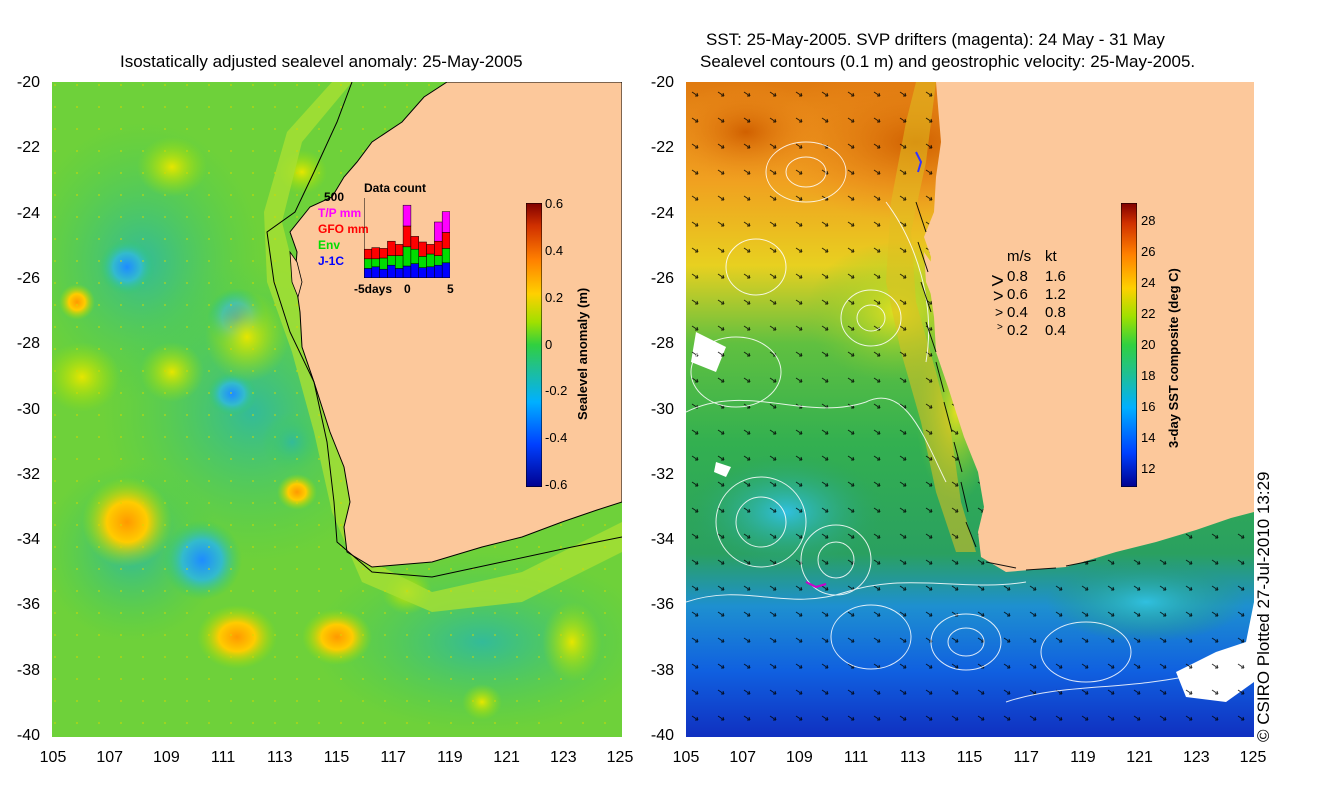 The image size is (1320, 810). I want to click on left-colorbar-label: Sealevel anomaly (m), so click(582, 353).